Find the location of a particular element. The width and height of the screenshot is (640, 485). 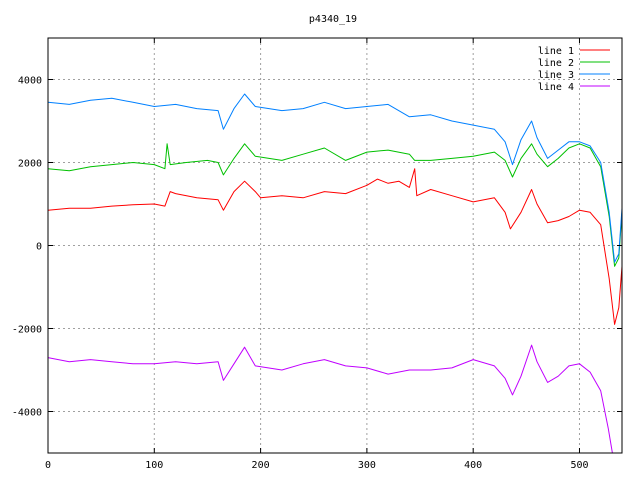

x-tick-label: 500 is located at coordinates (579, 465).